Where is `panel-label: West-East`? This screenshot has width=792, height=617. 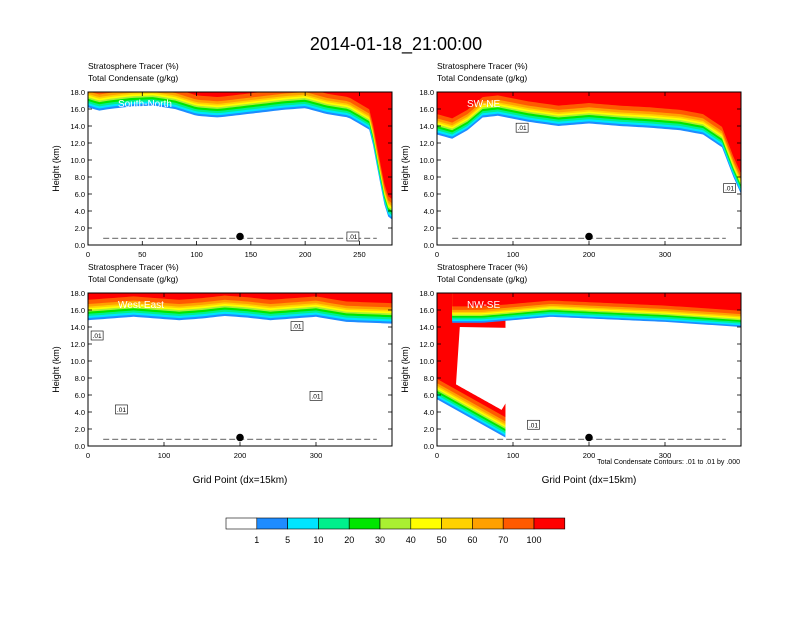
panel-label: West-East is located at coordinates (141, 305).